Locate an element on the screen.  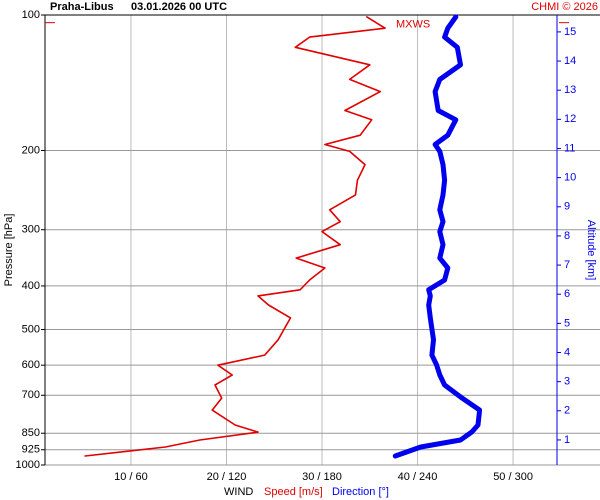
x-tick-label: 40 / 240 is located at coordinates (418, 477).